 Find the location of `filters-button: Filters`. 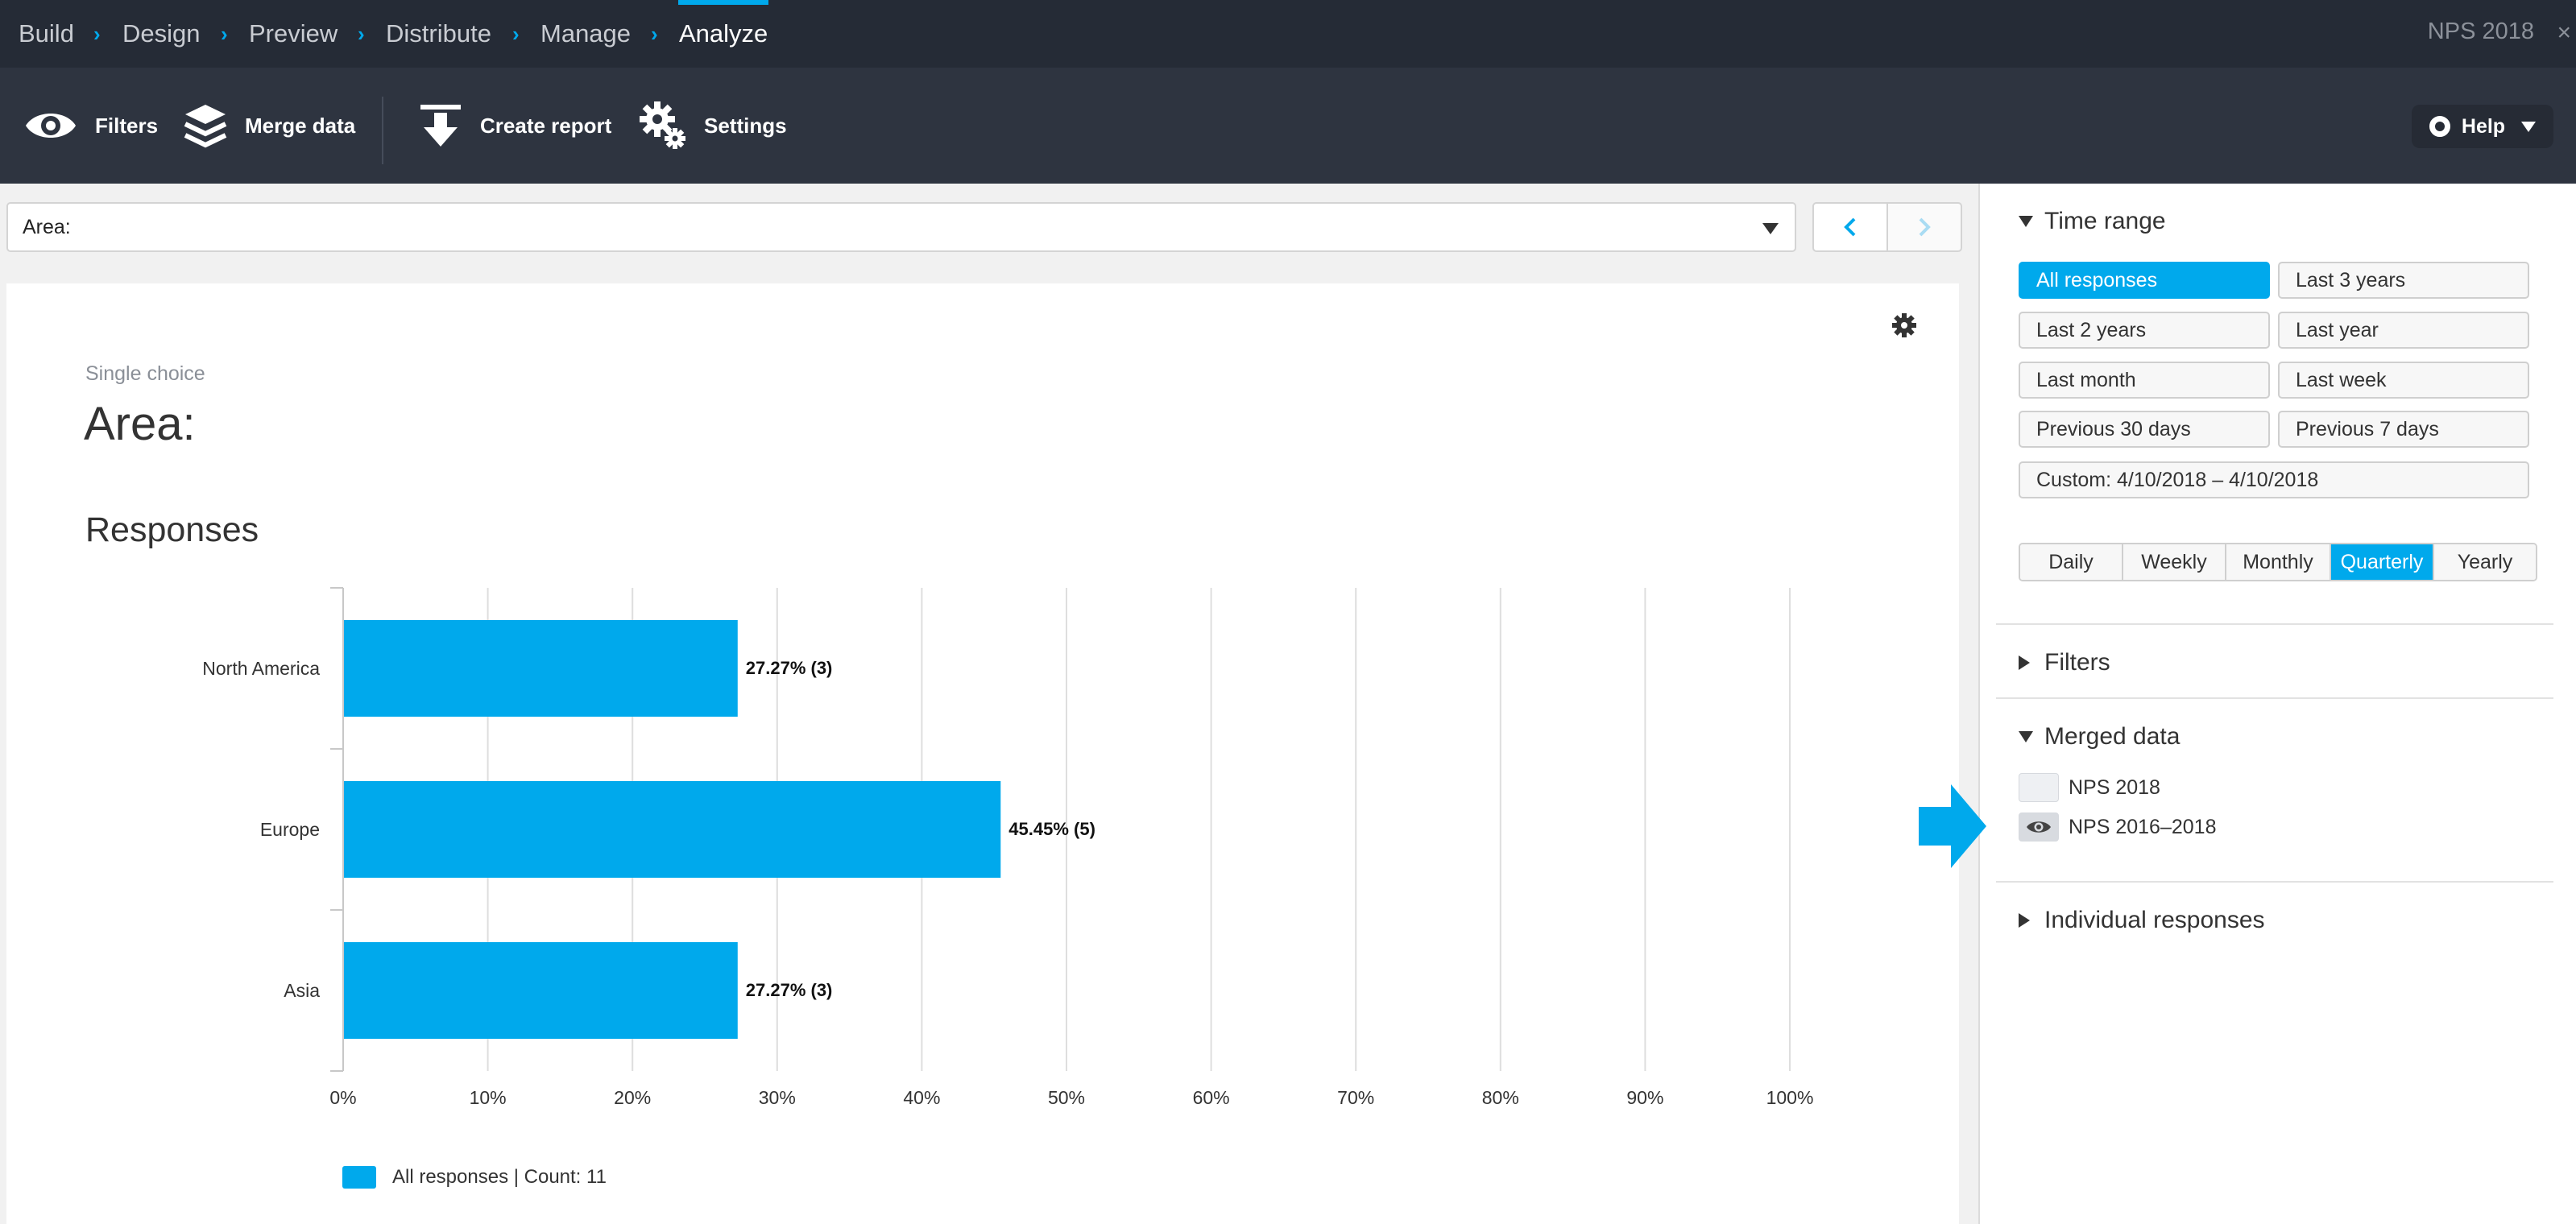

filters-button: Filters is located at coordinates (91, 126).